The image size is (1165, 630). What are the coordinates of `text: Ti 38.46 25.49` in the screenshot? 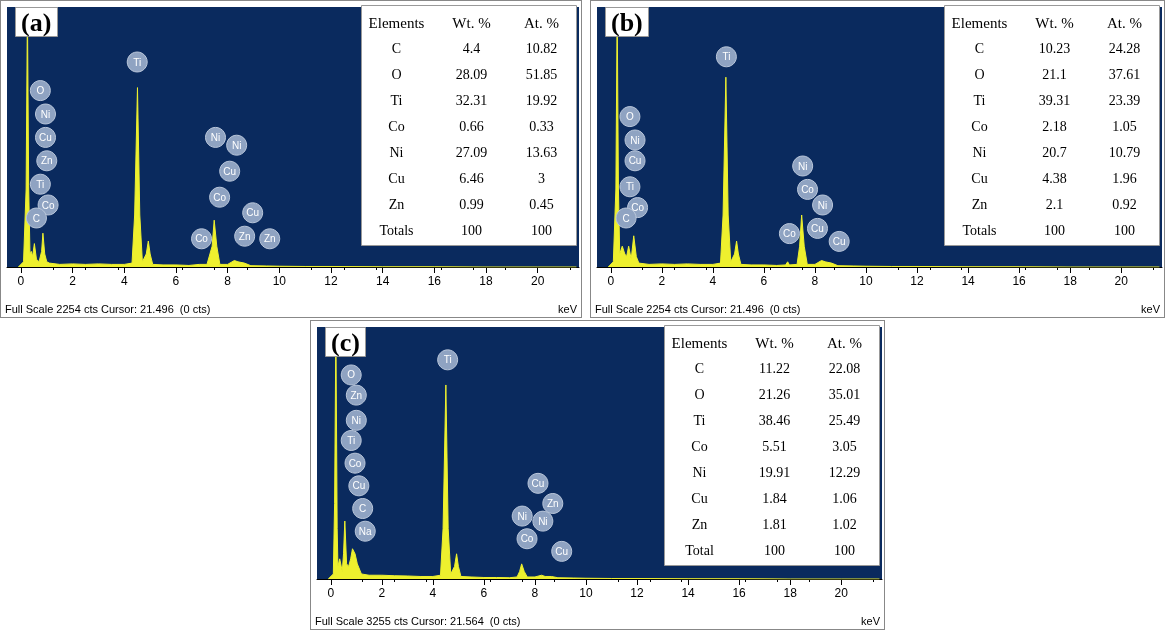 It's located at (777, 420).